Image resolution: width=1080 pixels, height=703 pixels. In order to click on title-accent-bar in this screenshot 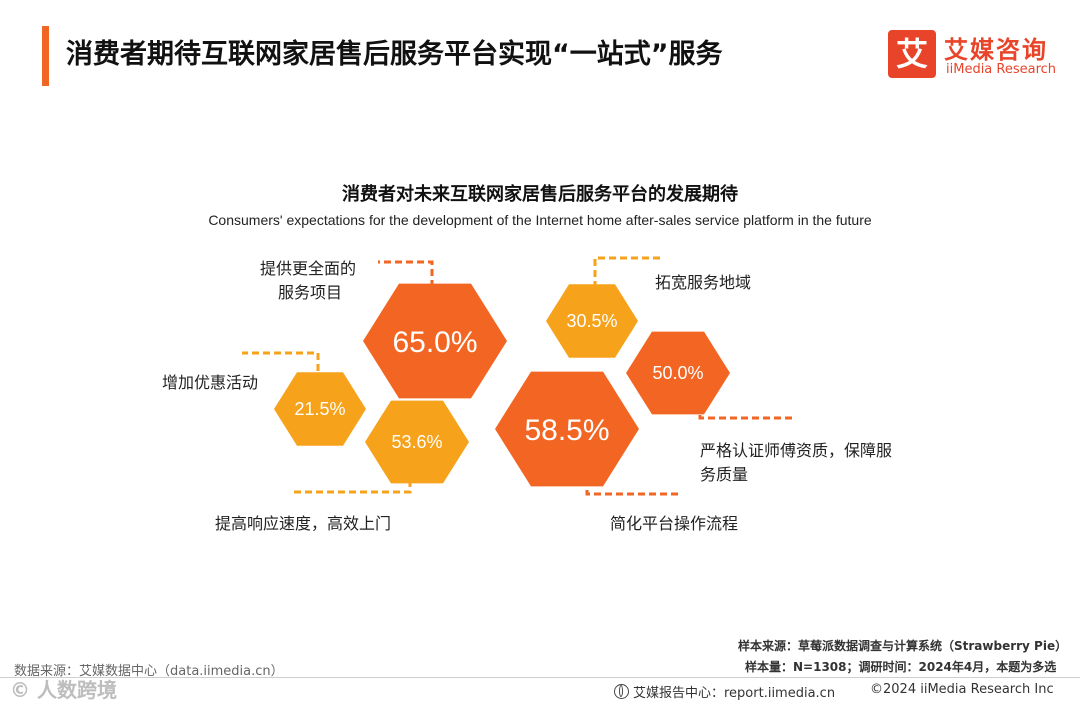, I will do `click(45, 56)`.